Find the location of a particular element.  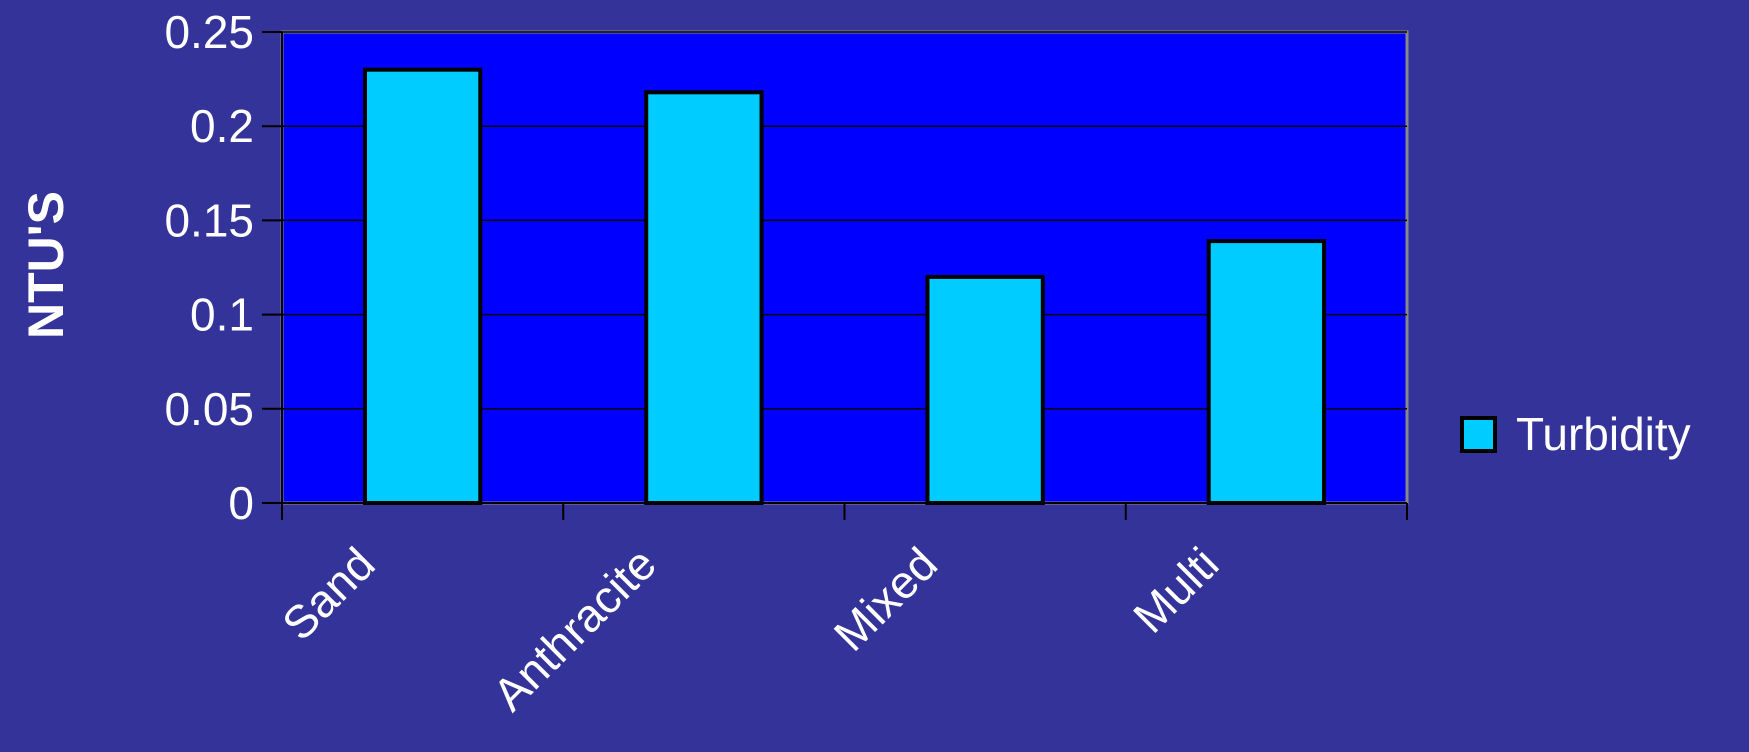

y-tick-label: 0.25 is located at coordinates (209, 32).